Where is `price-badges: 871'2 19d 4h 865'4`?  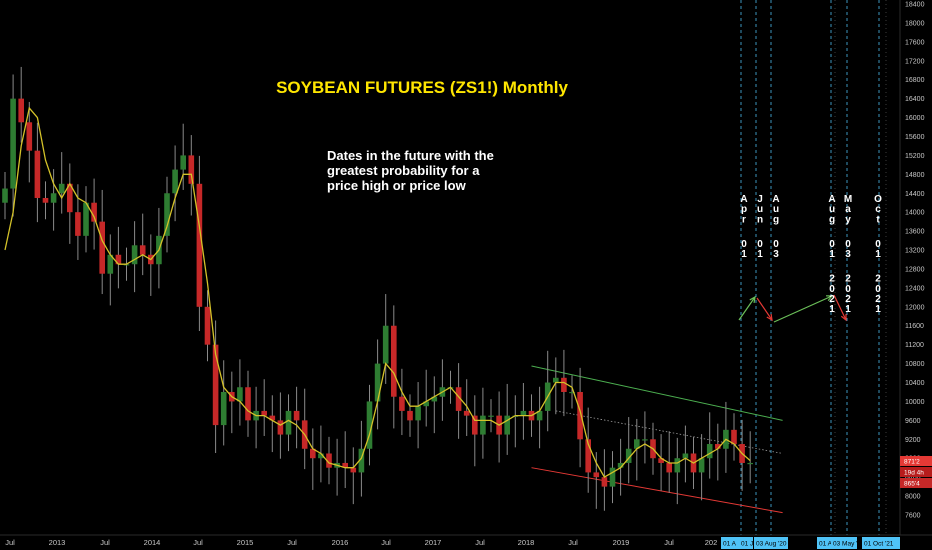
price-badges: 871'2 19d 4h 865'4 is located at coordinates (916, 472).